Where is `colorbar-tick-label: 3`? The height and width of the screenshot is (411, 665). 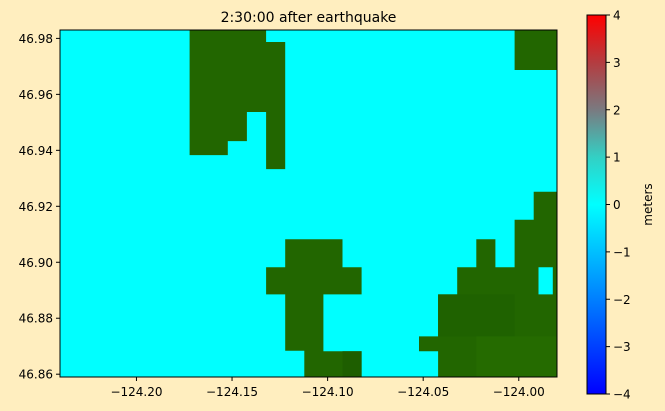 colorbar-tick-label: 3 is located at coordinates (617, 63).